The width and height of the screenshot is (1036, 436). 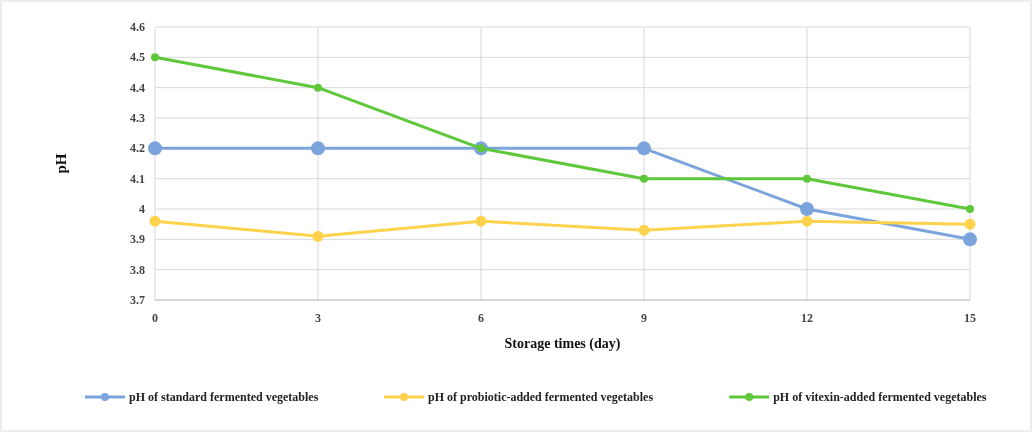 I want to click on y-tick-label: 4.1, so click(x=137, y=178).